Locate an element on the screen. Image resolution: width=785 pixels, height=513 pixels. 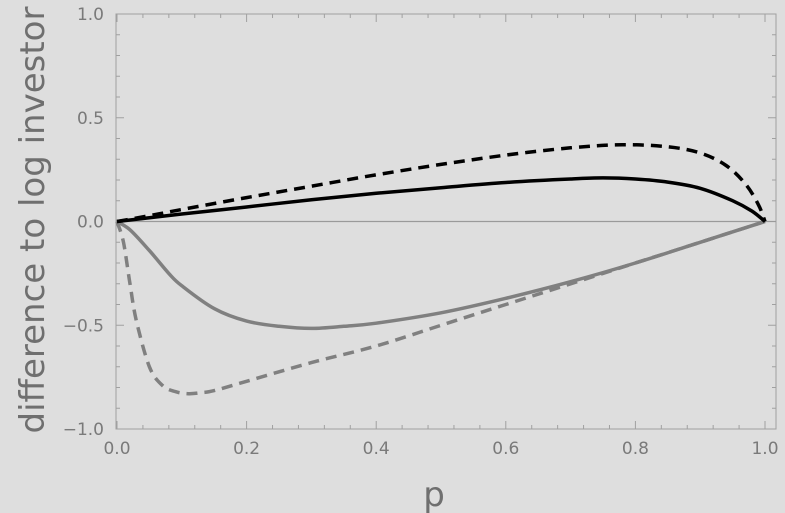
x-tick-label: 0.0 is located at coordinates (116, 449).